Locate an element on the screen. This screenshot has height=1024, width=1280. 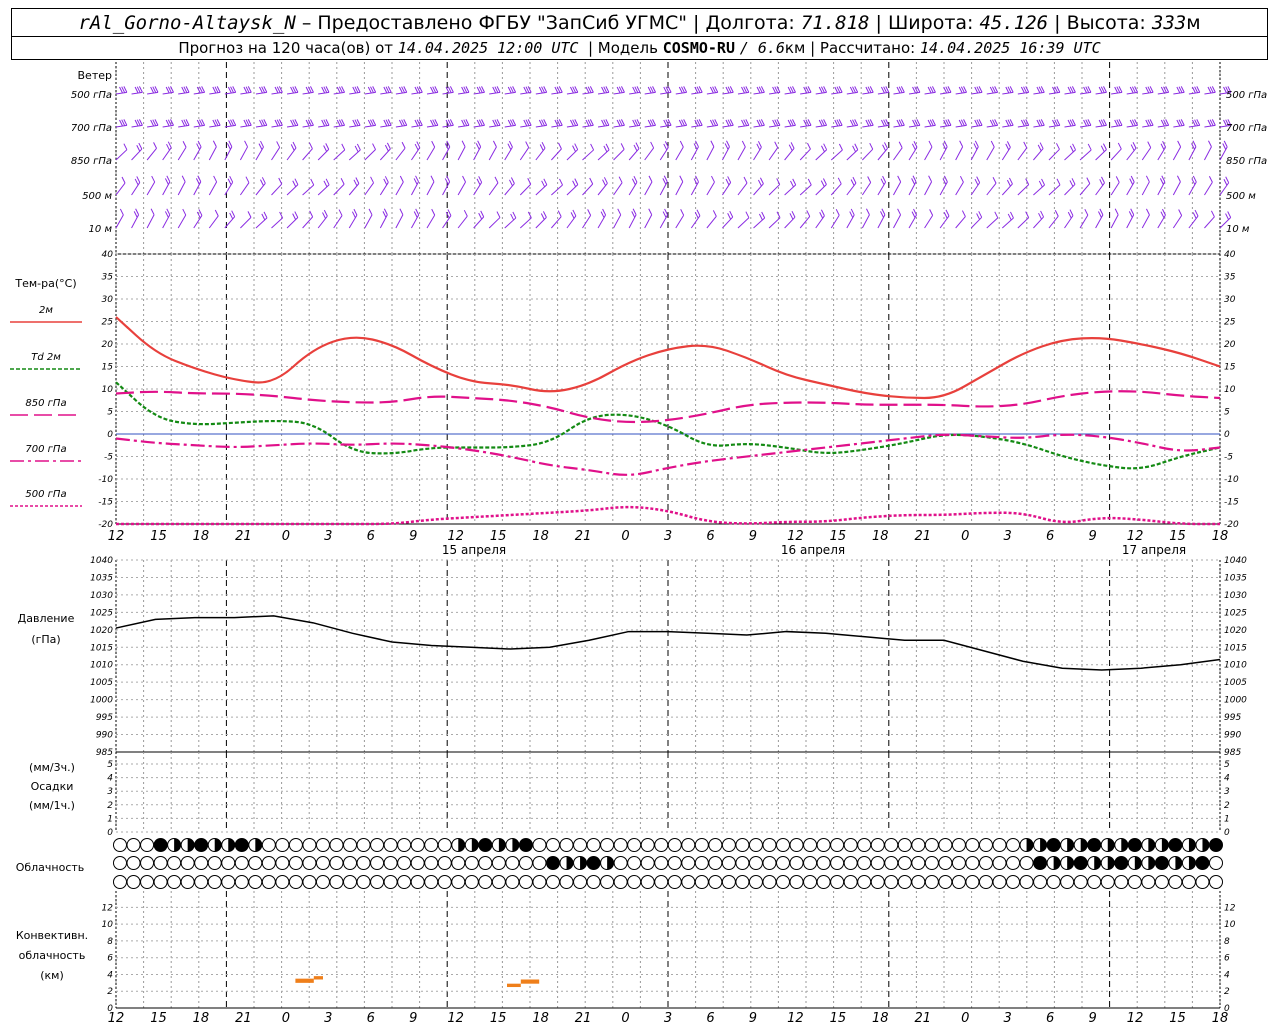
temp-ytick-right: -15 is located at coordinates (1231, 503).